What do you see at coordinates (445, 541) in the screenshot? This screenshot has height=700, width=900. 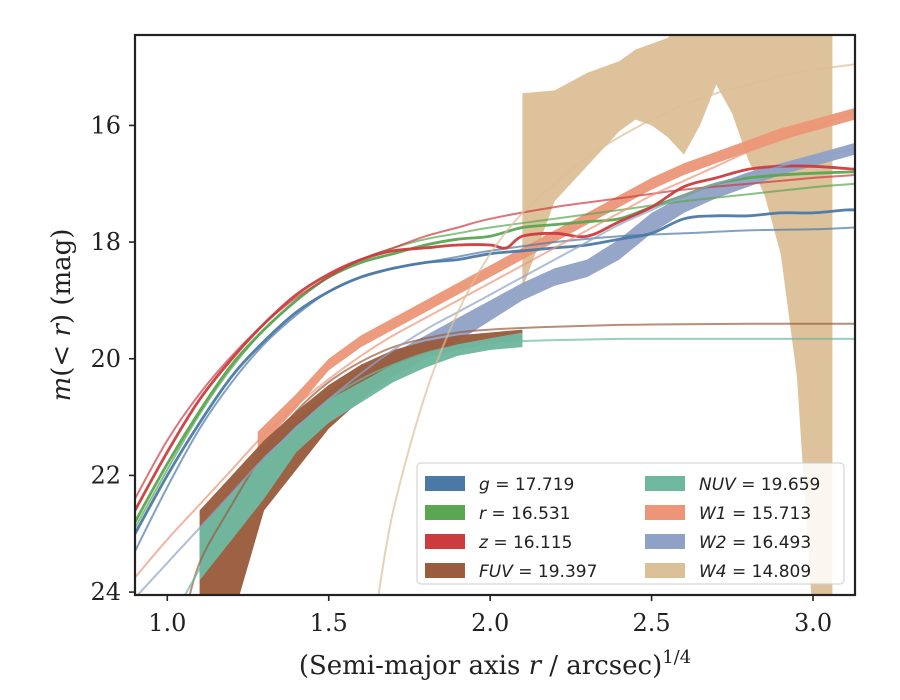 I see `legend-swatch-z` at bounding box center [445, 541].